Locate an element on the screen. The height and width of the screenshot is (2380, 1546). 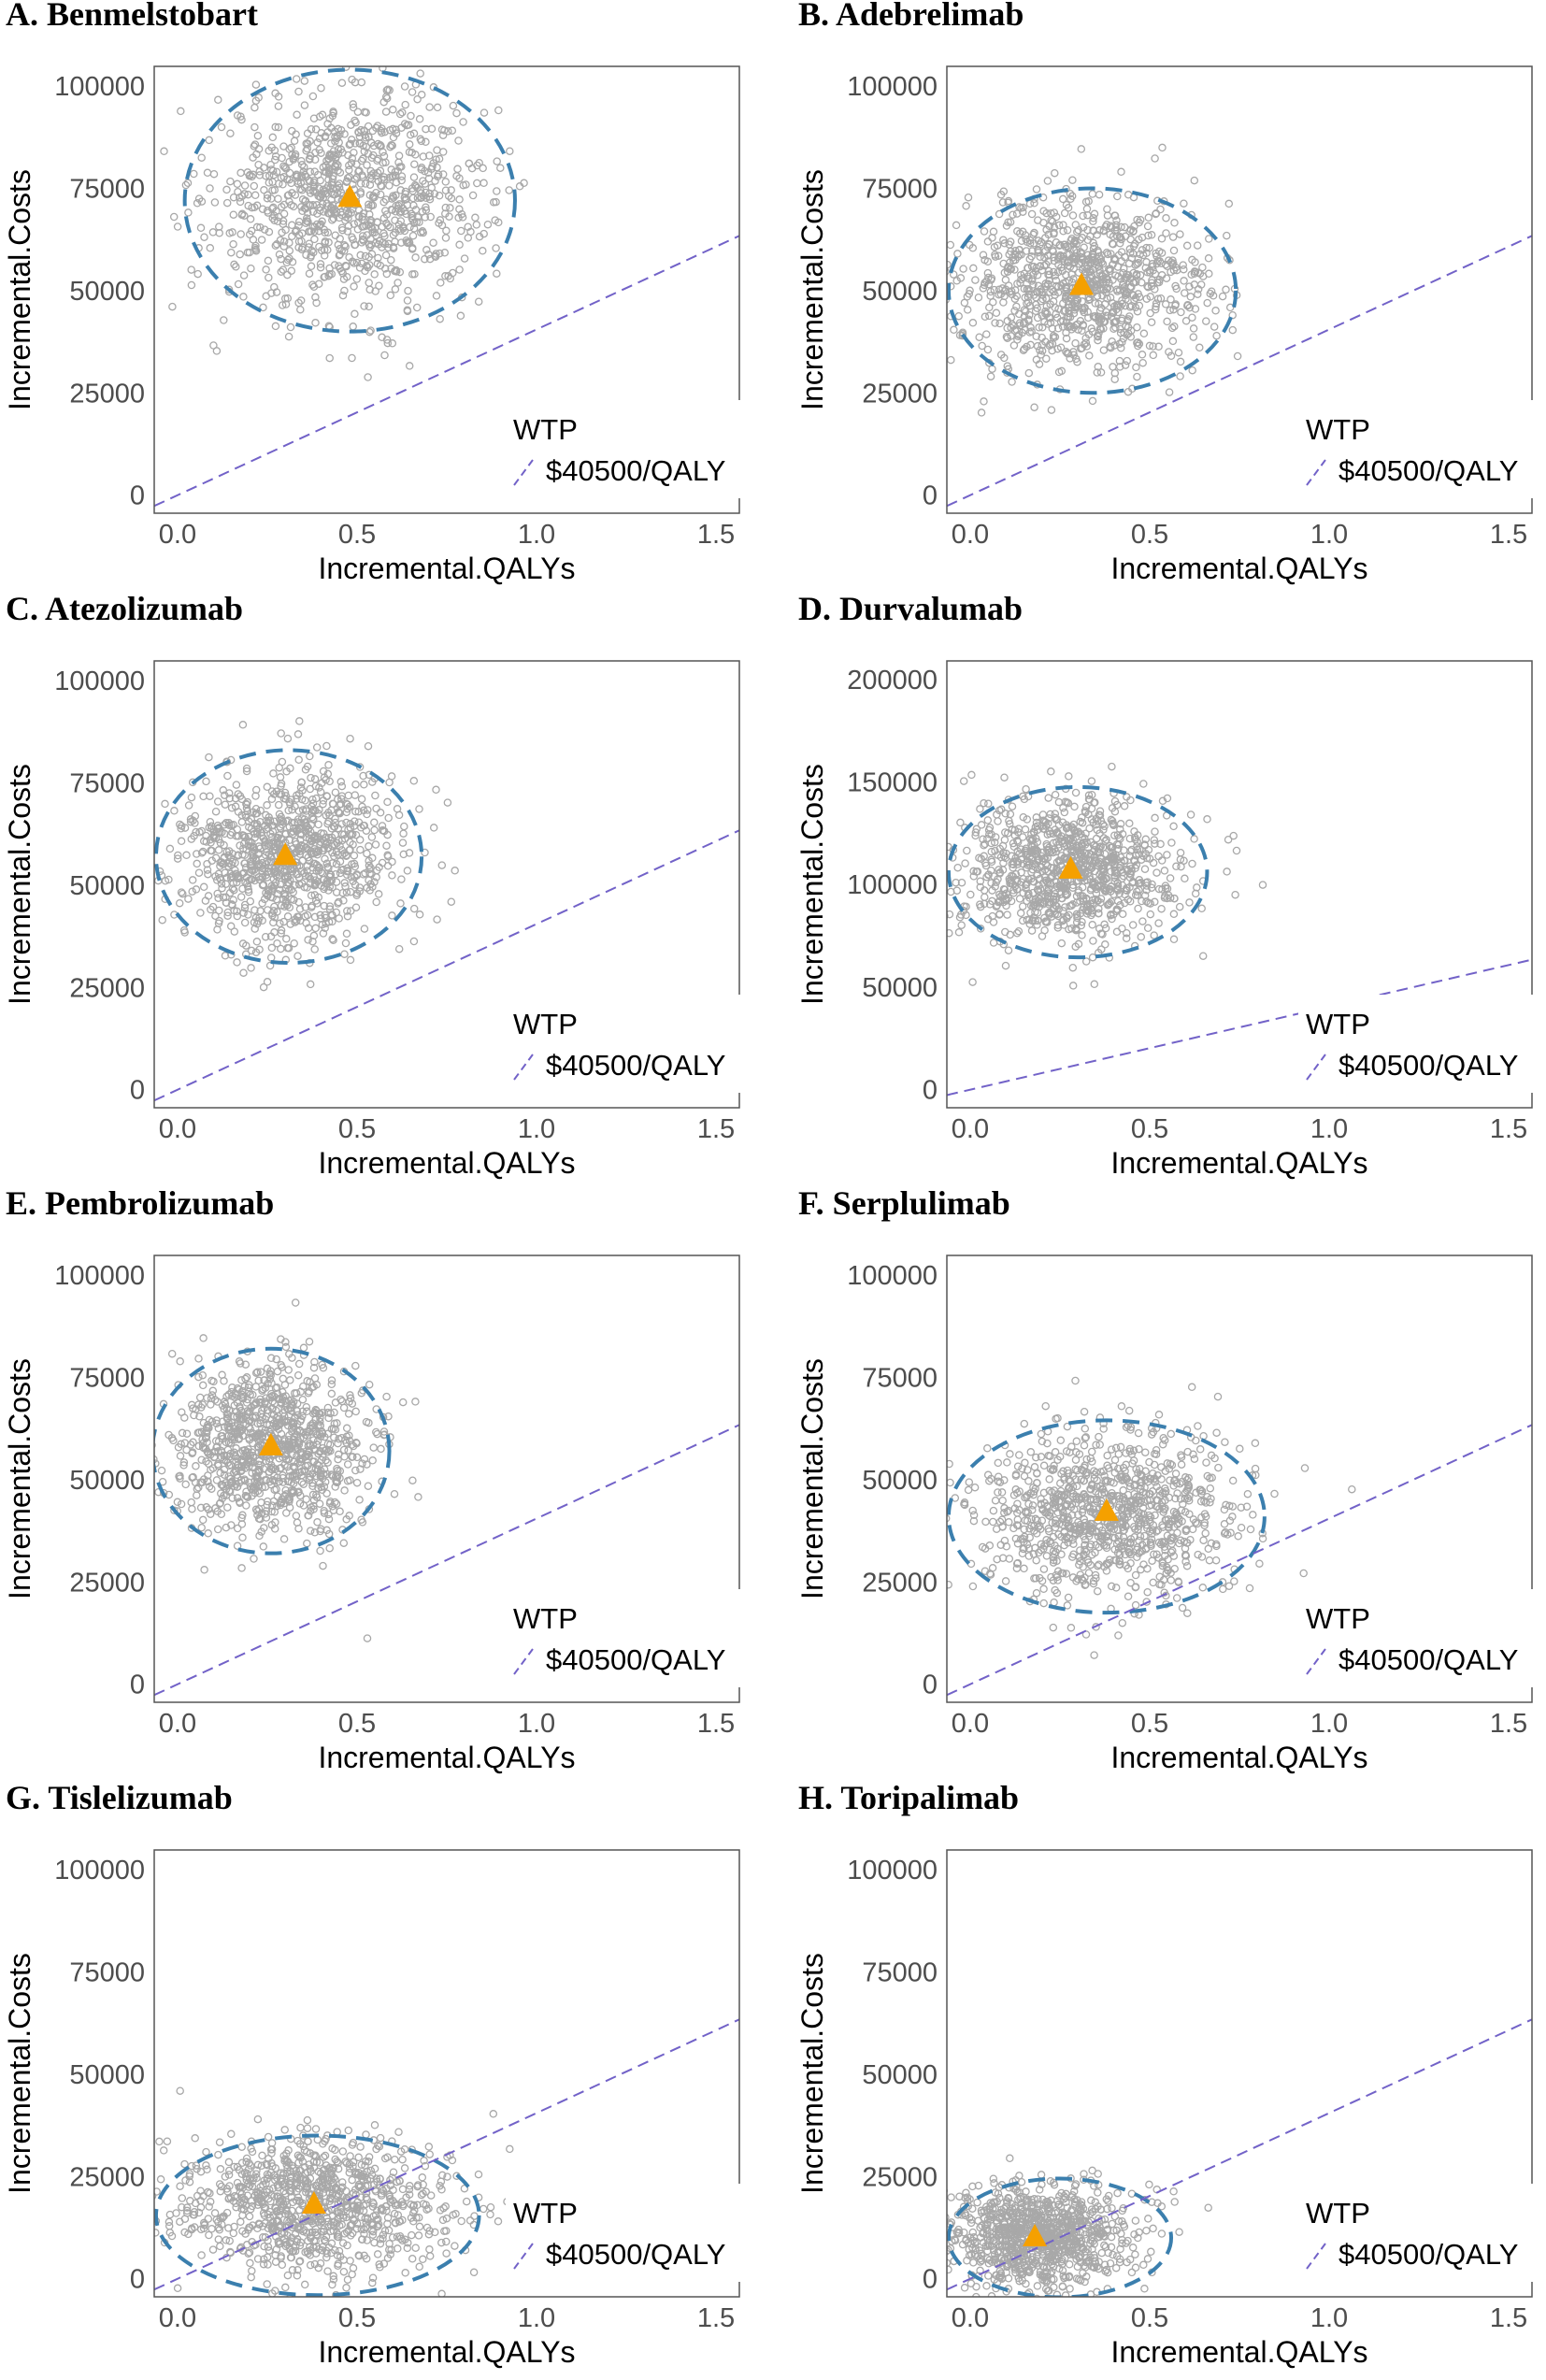
x-tick-label: 1.0 is located at coordinates (536, 1129).